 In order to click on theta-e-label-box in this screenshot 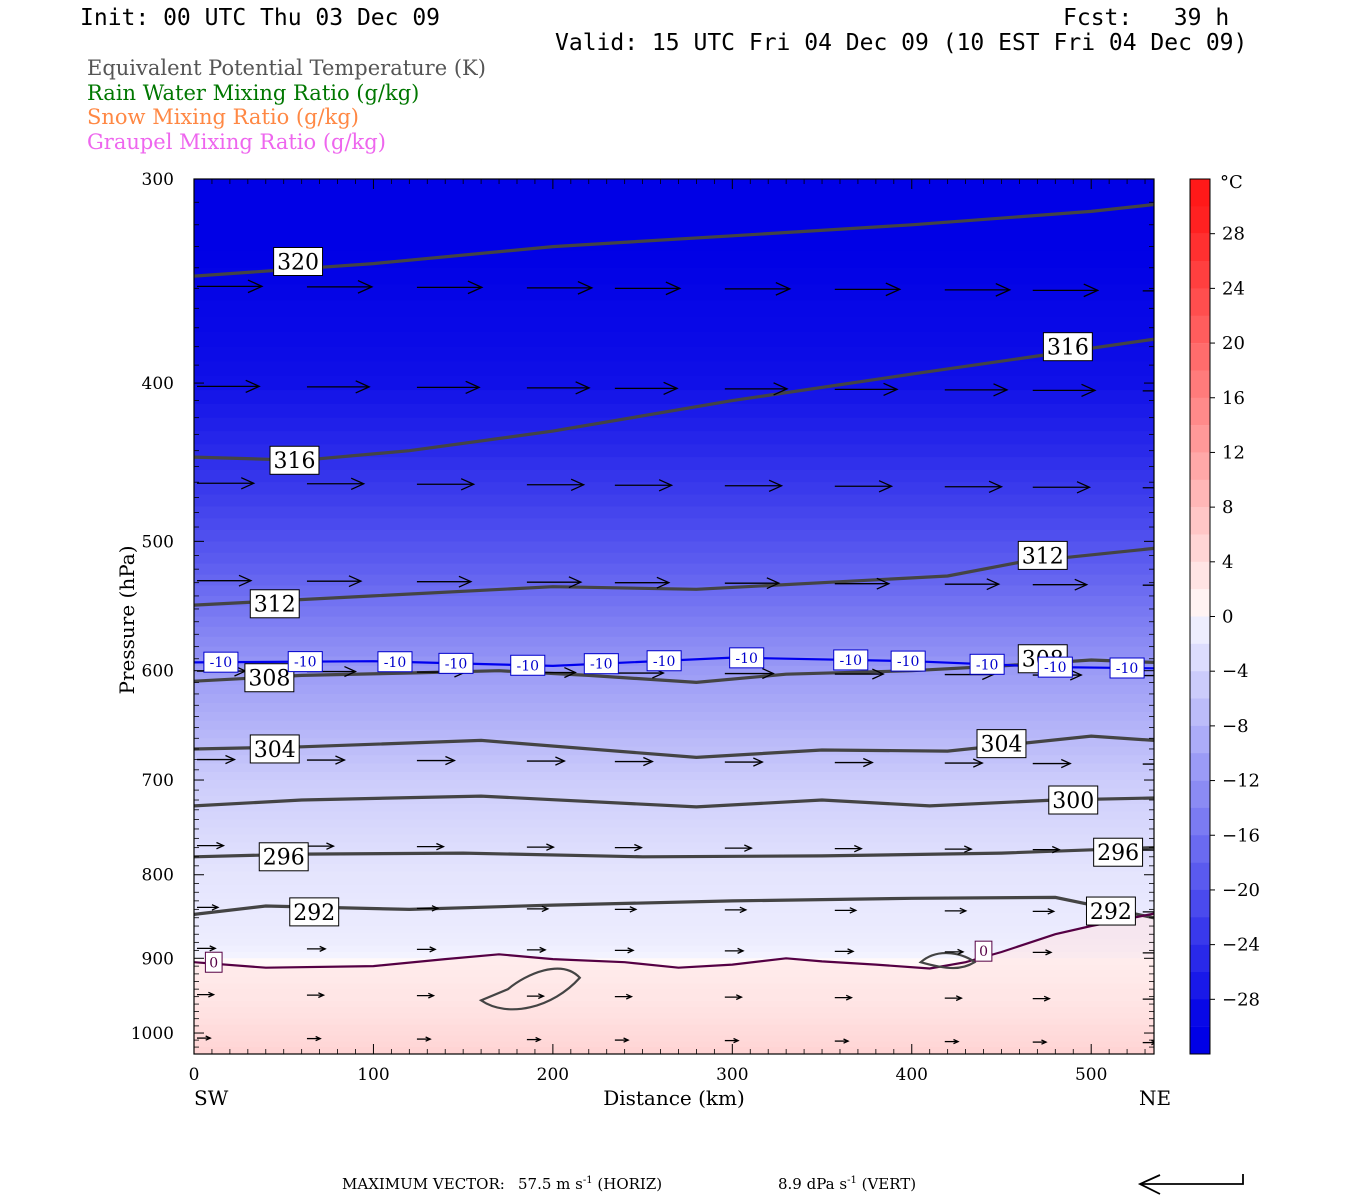, I will do `click(274, 749)`.